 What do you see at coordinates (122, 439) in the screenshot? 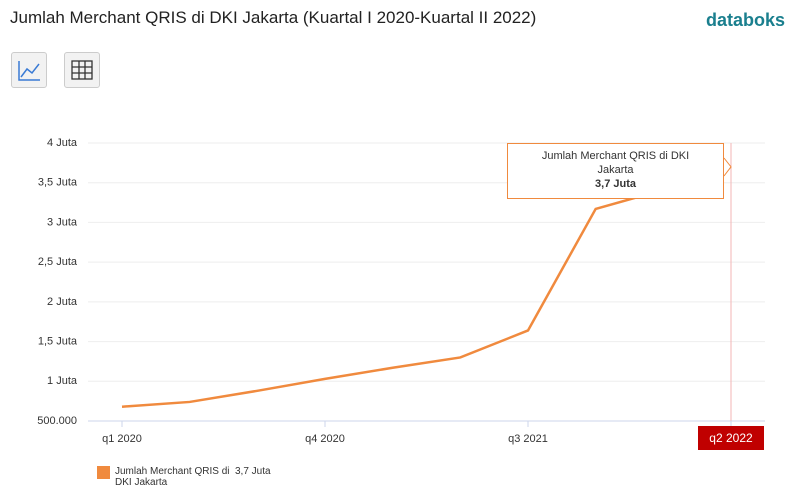
I see `x-tick-label: q1 2020` at bounding box center [122, 439].